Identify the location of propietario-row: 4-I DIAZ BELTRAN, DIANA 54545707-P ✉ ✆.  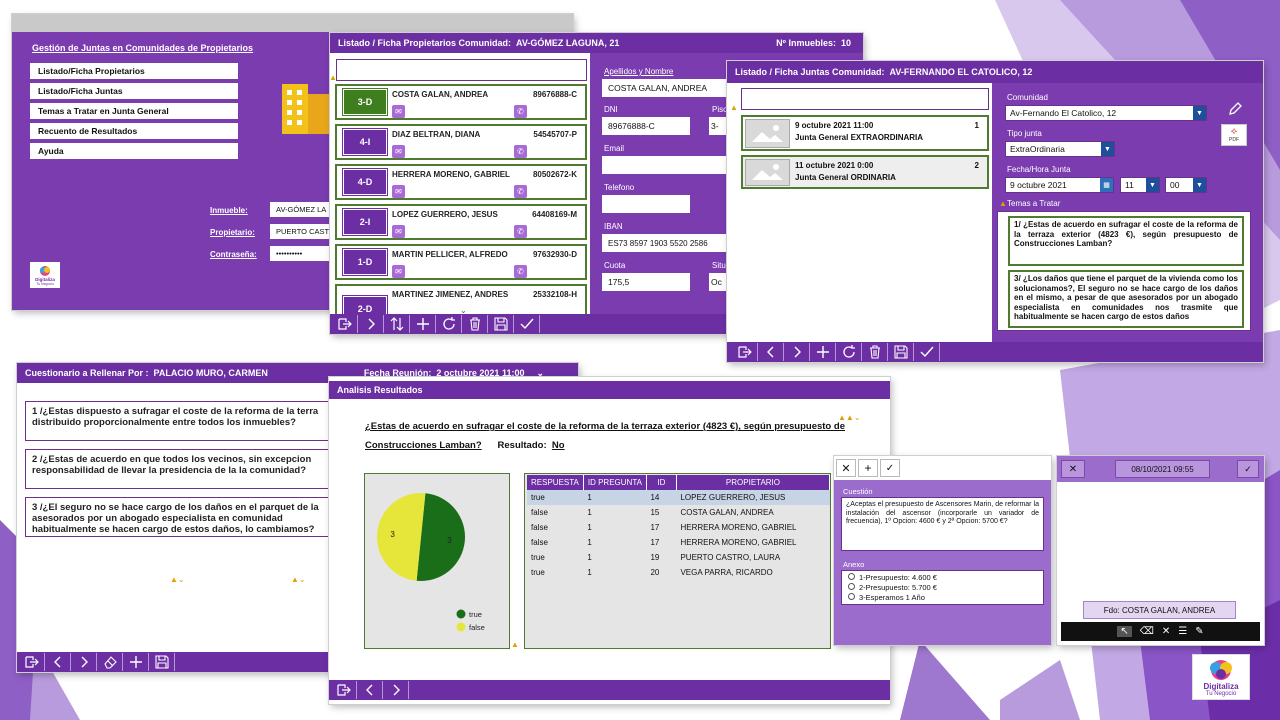
(461, 142).